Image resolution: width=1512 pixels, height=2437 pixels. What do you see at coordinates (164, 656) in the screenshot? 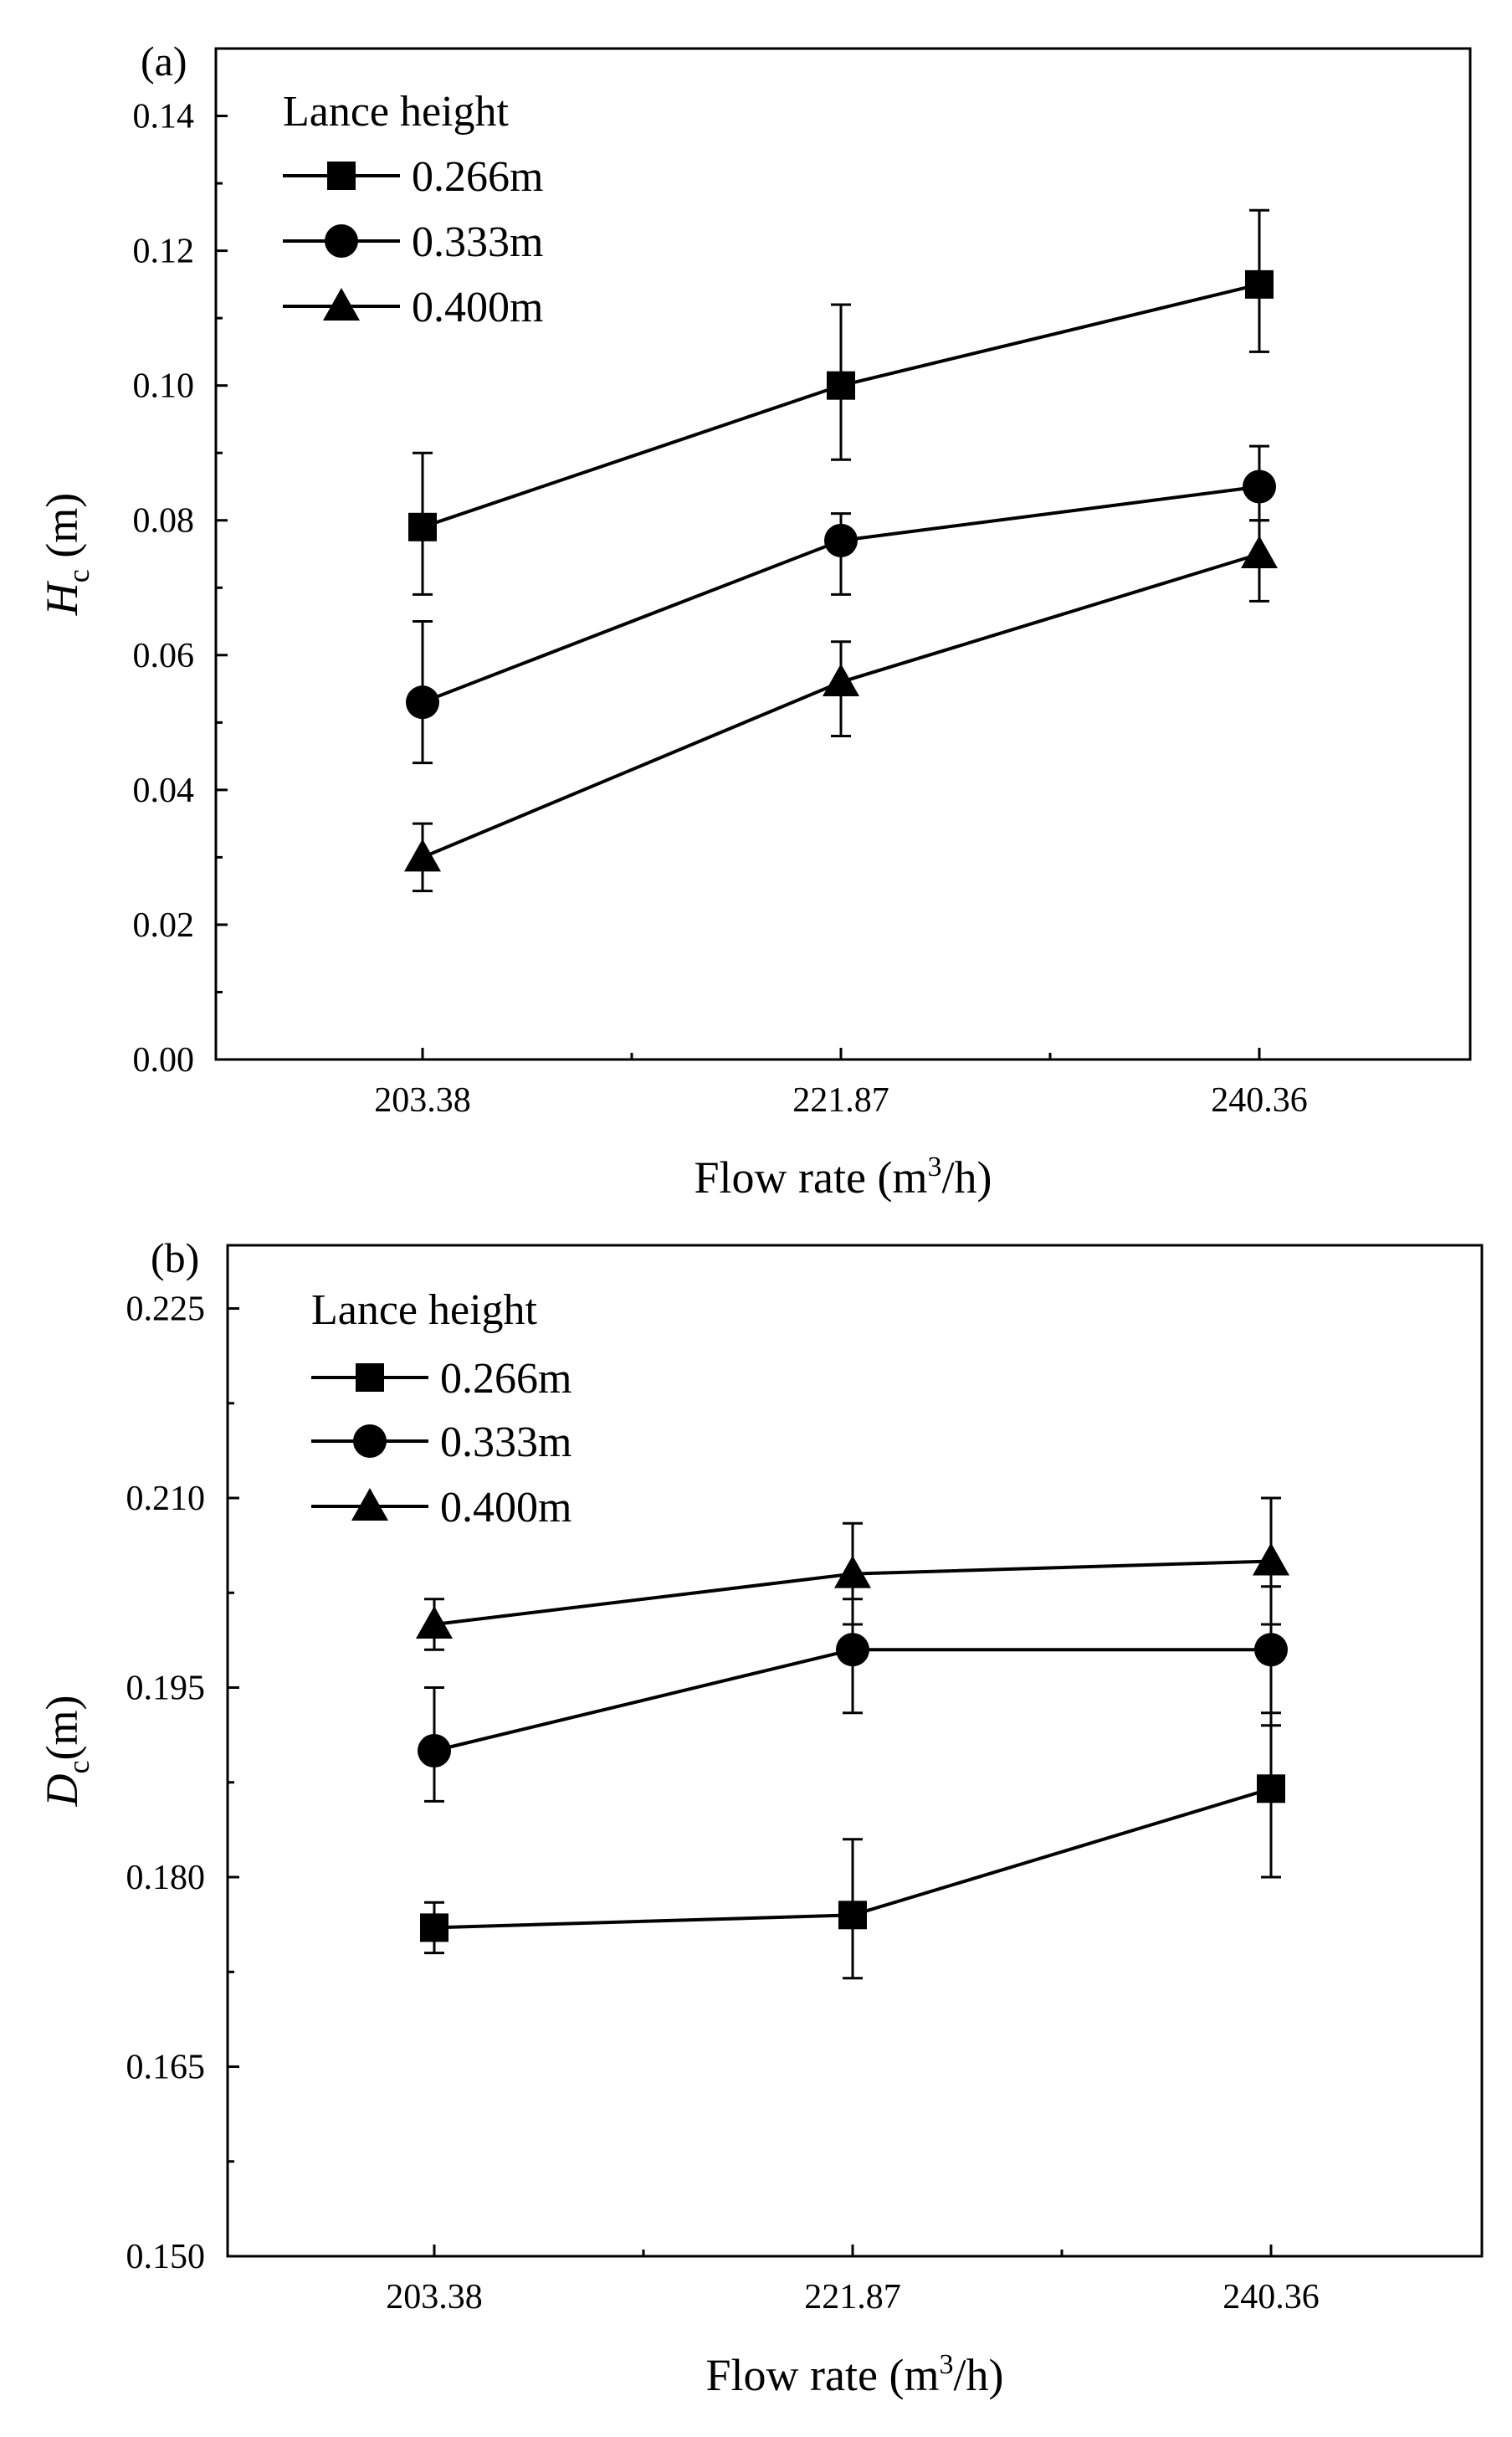
I see `y-tick-label: 0.06` at bounding box center [164, 656].